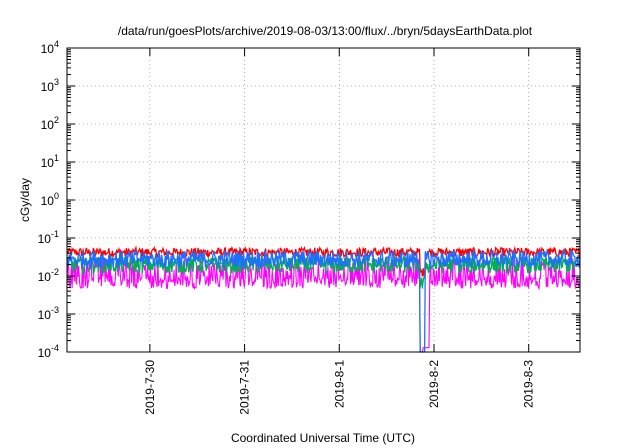 This screenshot has height=448, width=640. What do you see at coordinates (150, 387) in the screenshot?
I see `x-tick-label: 2019-7-30` at bounding box center [150, 387].